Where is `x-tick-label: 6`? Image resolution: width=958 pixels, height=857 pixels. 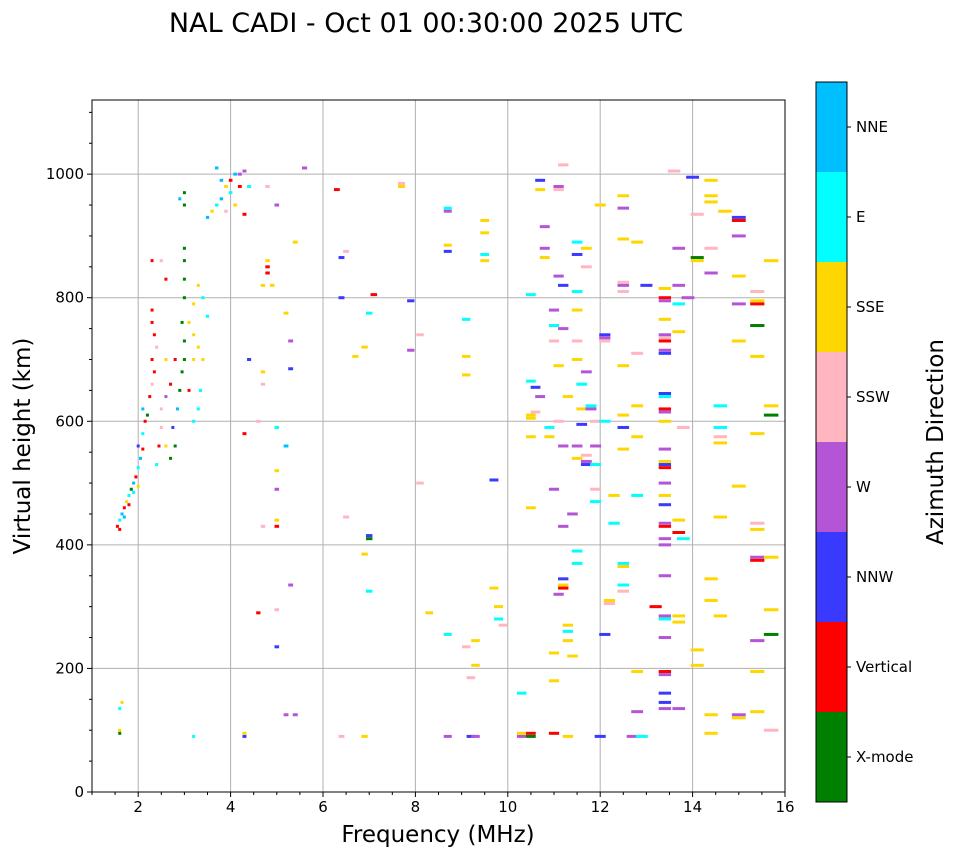 x-tick-label: 6 is located at coordinates (323, 807).